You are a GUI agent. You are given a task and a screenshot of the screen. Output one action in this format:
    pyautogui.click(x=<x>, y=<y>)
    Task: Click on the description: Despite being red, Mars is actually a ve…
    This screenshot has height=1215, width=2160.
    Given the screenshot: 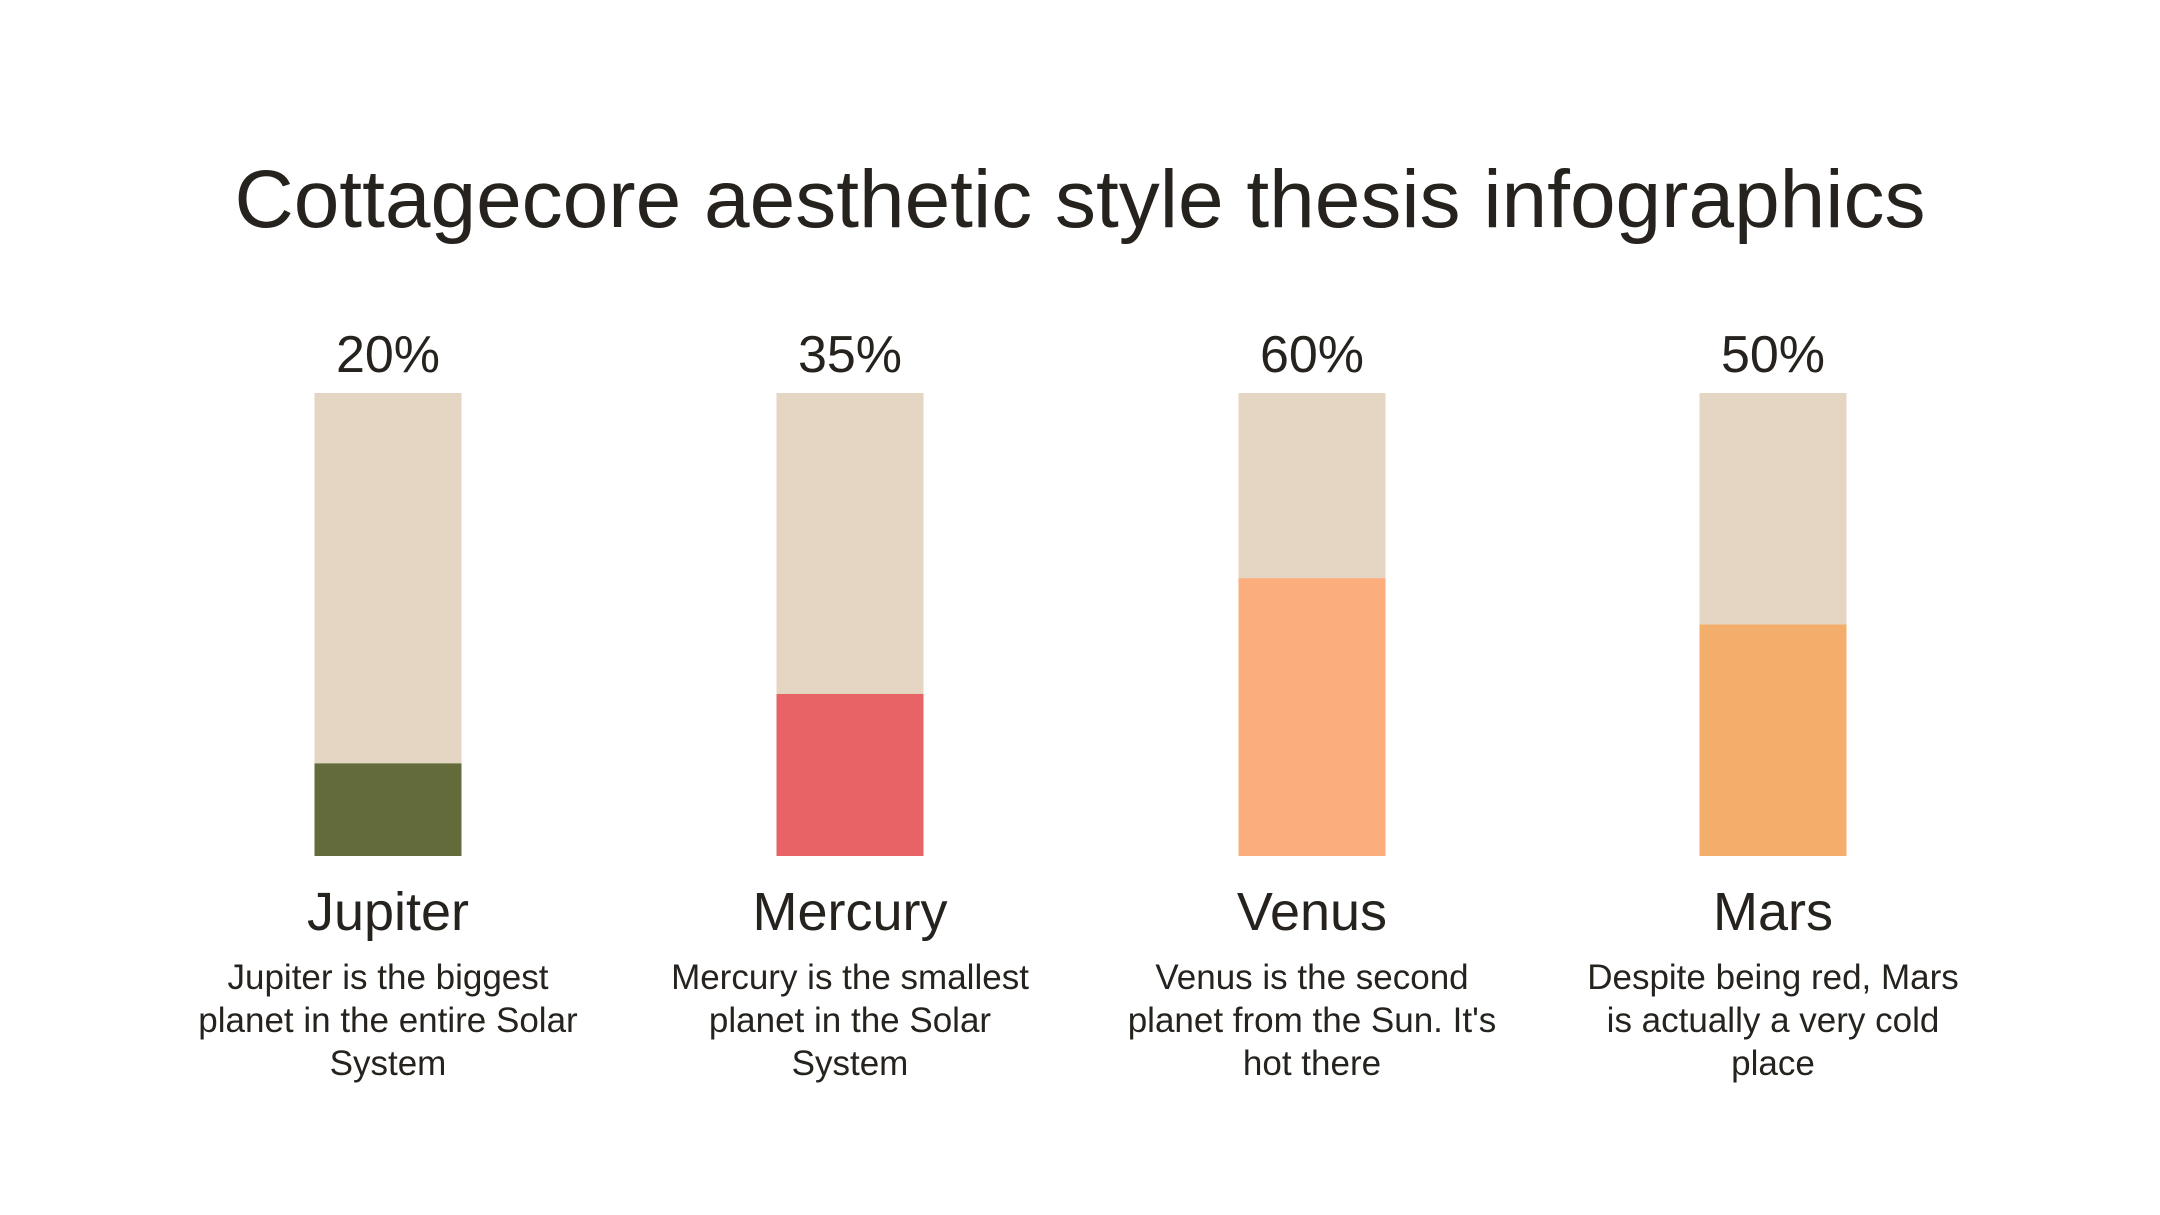 What is the action you would take?
    pyautogui.click(x=1773, y=1020)
    